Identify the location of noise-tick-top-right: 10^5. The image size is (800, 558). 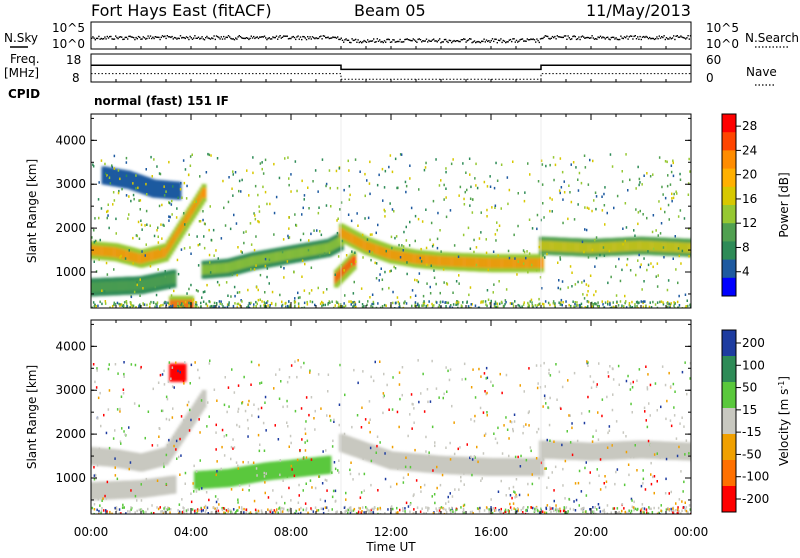
(722, 28).